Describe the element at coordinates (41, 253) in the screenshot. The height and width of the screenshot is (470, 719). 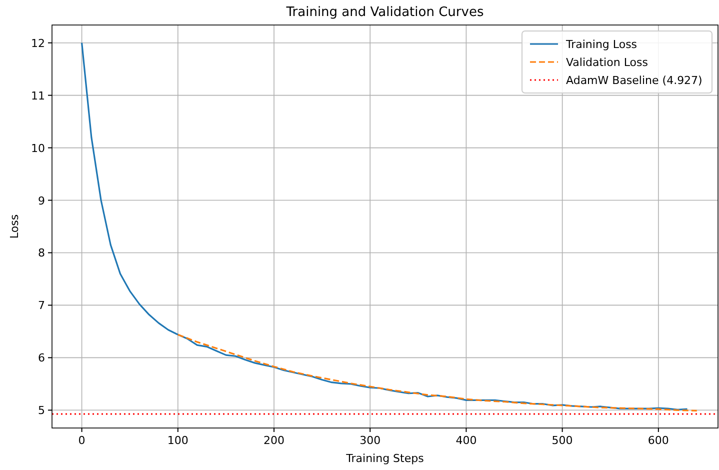
I see `y-tick-label: 8` at that location.